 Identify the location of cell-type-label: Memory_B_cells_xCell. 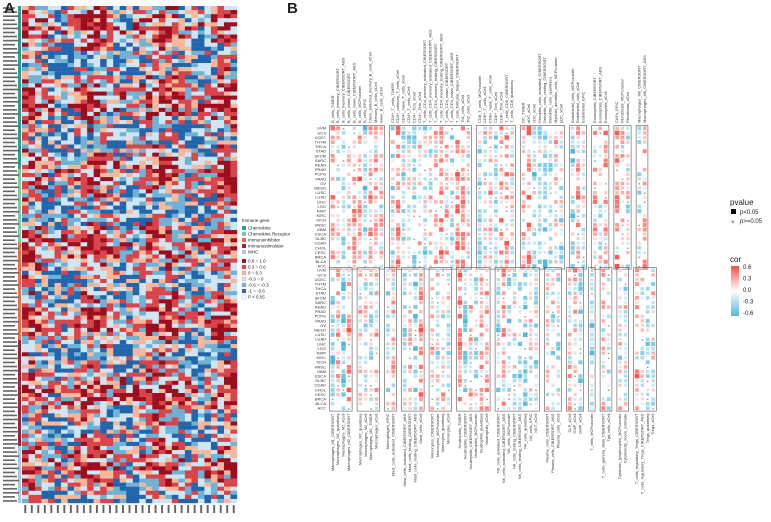
(375, 102).